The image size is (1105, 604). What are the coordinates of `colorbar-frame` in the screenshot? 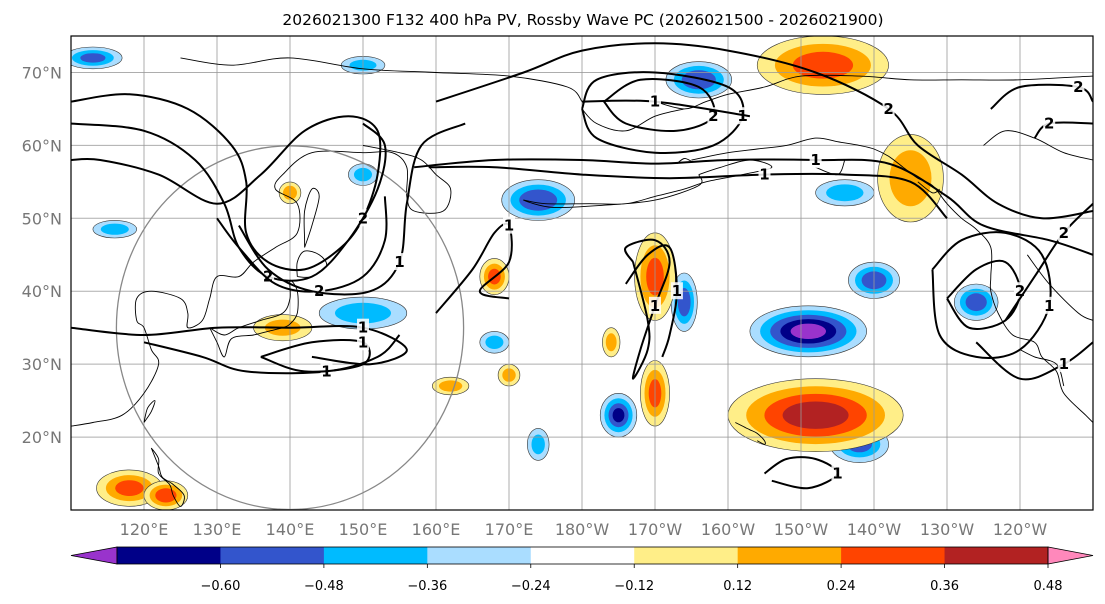 It's located at (582, 555).